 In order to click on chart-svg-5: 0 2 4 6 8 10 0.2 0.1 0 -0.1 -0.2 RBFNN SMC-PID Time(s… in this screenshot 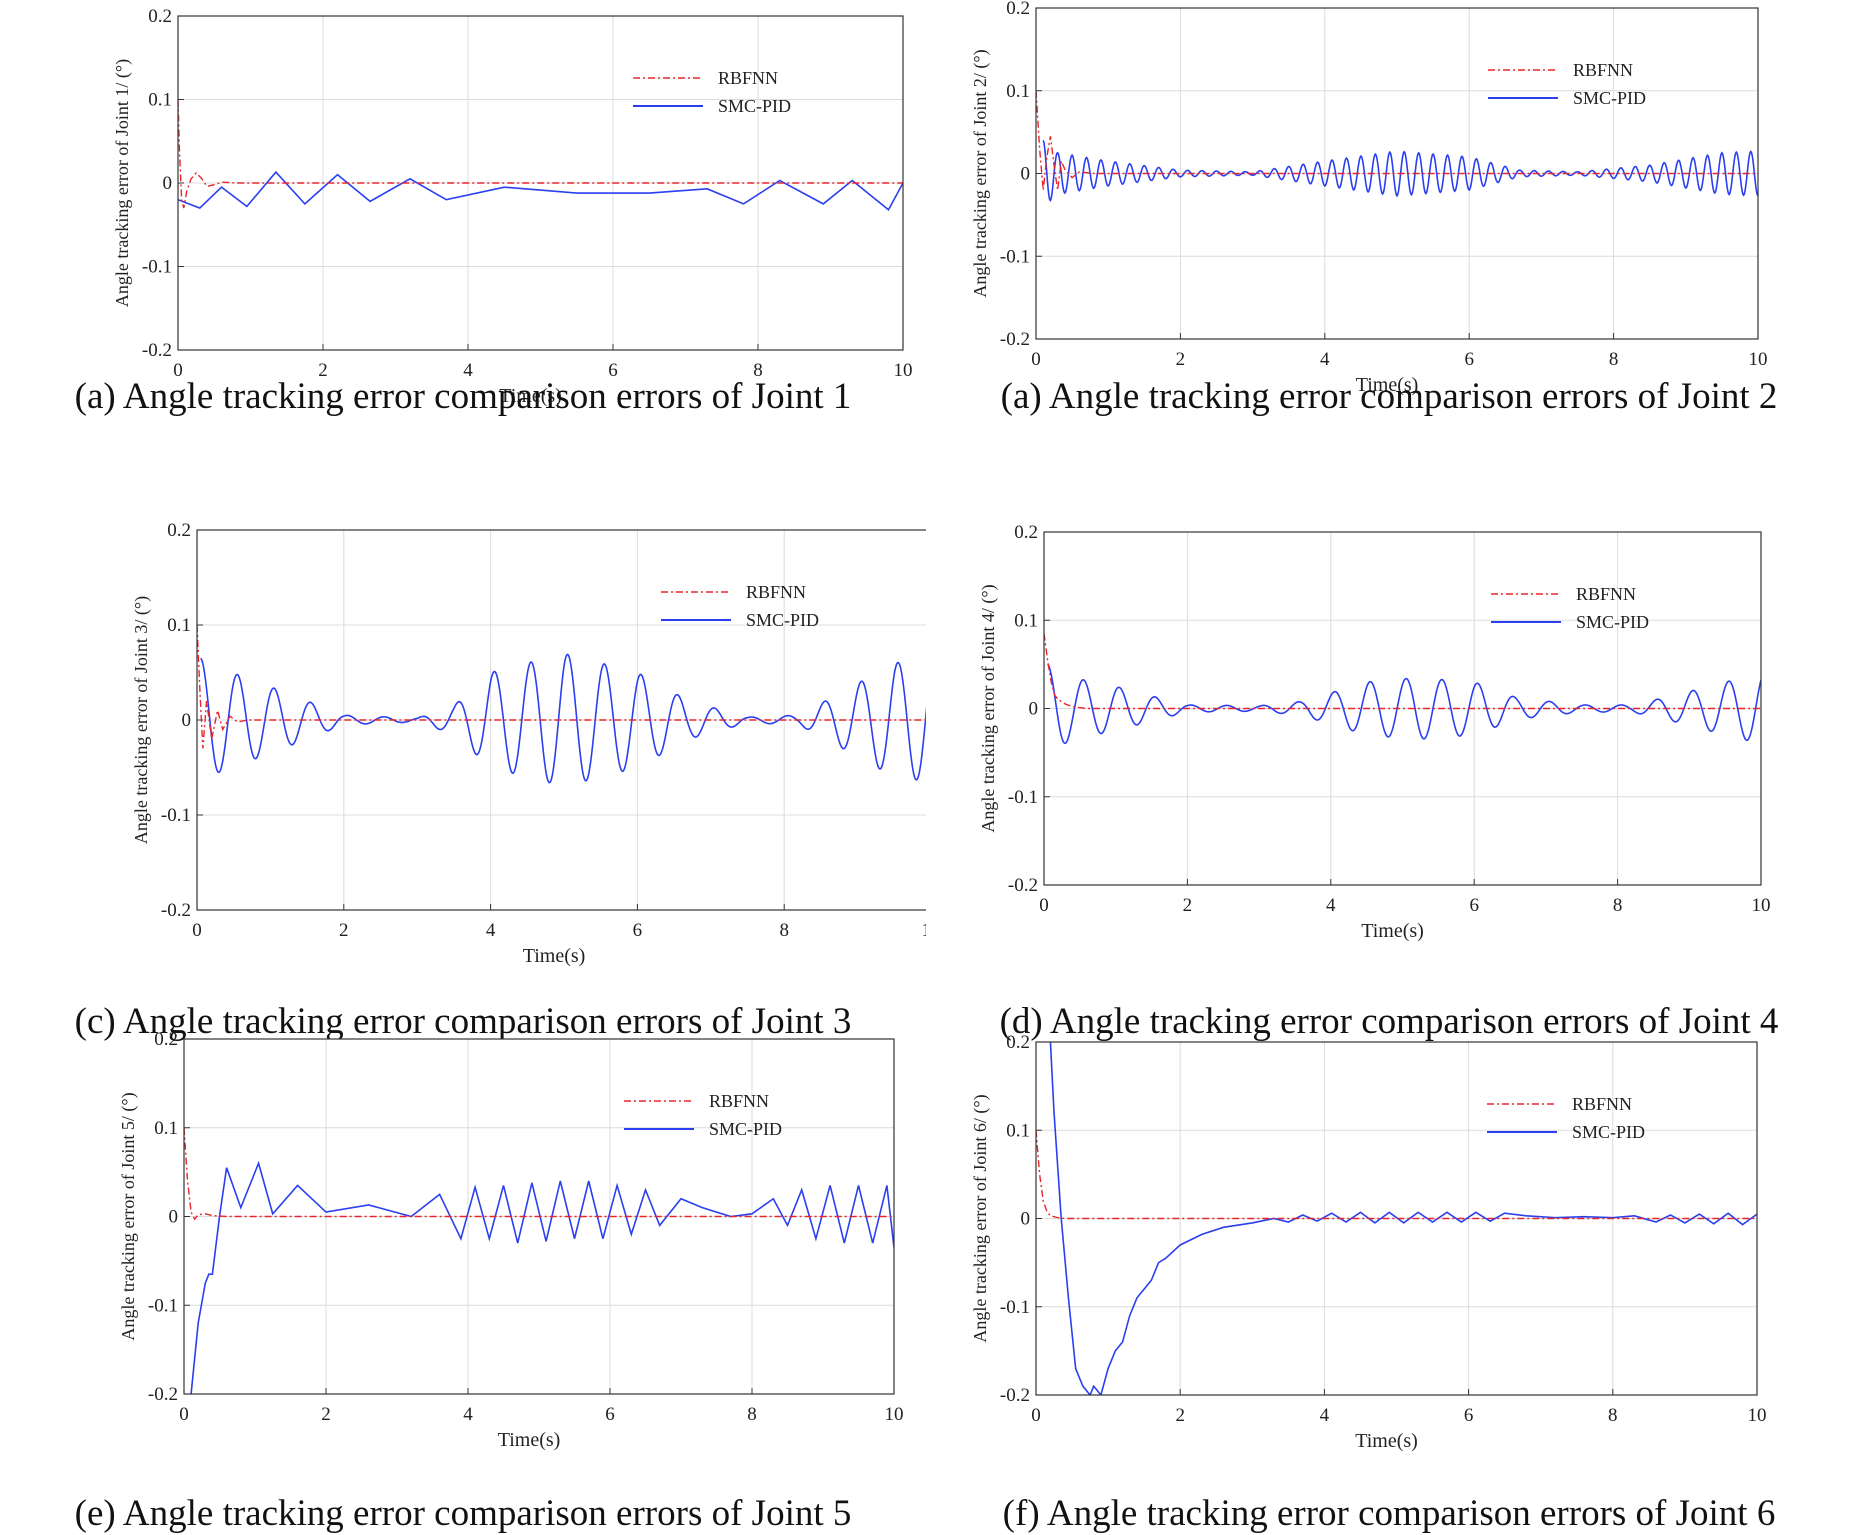, I will do `click(511, 1240)`.